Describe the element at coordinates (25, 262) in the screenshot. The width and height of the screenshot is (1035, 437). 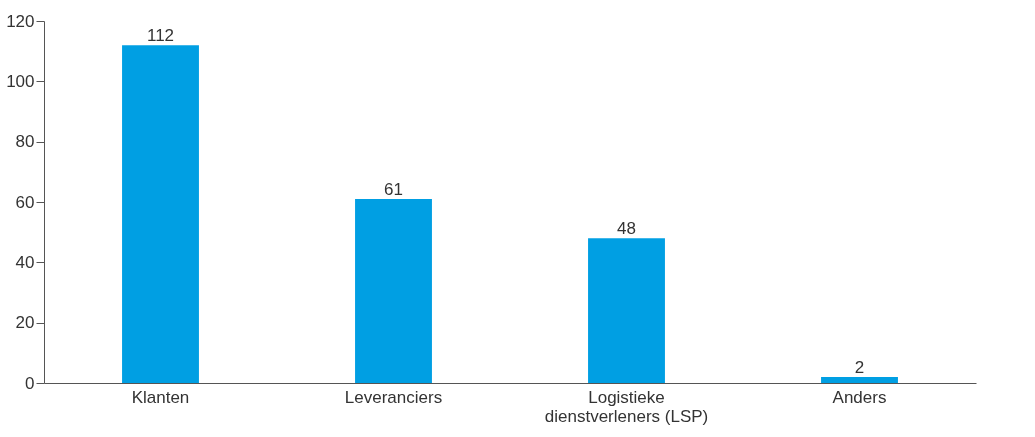
I see `y-tick-label: 40` at that location.